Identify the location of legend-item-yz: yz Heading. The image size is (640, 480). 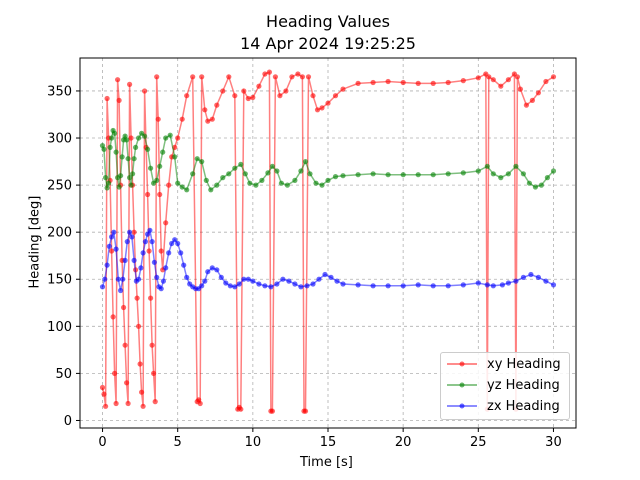
(508, 386).